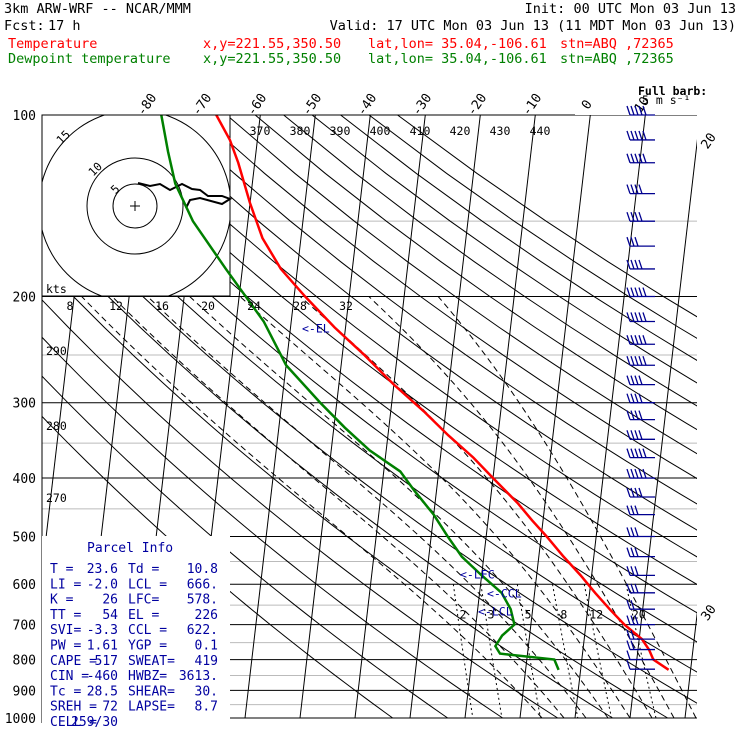  I want to click on pressure-tick-label: 700, so click(24, 626).